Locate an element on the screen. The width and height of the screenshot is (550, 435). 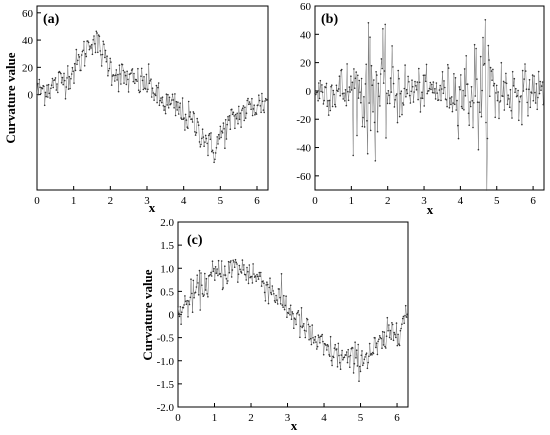
x-tick-label: 4 is located at coordinates (184, 201).